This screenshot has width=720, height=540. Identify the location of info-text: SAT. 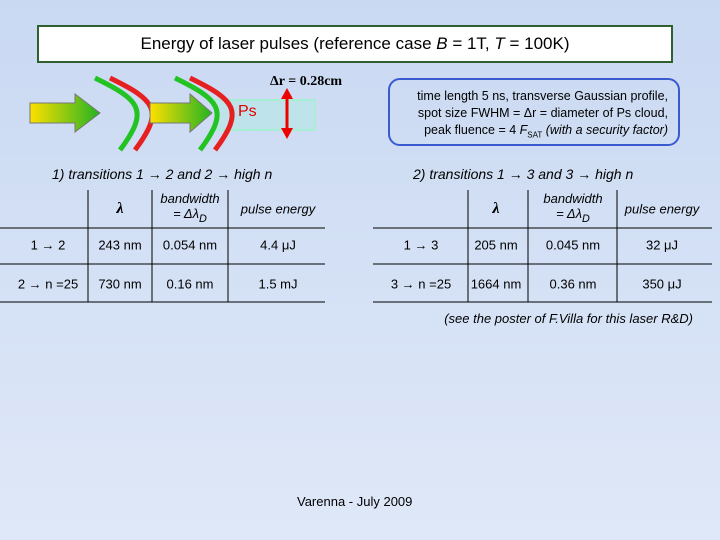
(535, 135).